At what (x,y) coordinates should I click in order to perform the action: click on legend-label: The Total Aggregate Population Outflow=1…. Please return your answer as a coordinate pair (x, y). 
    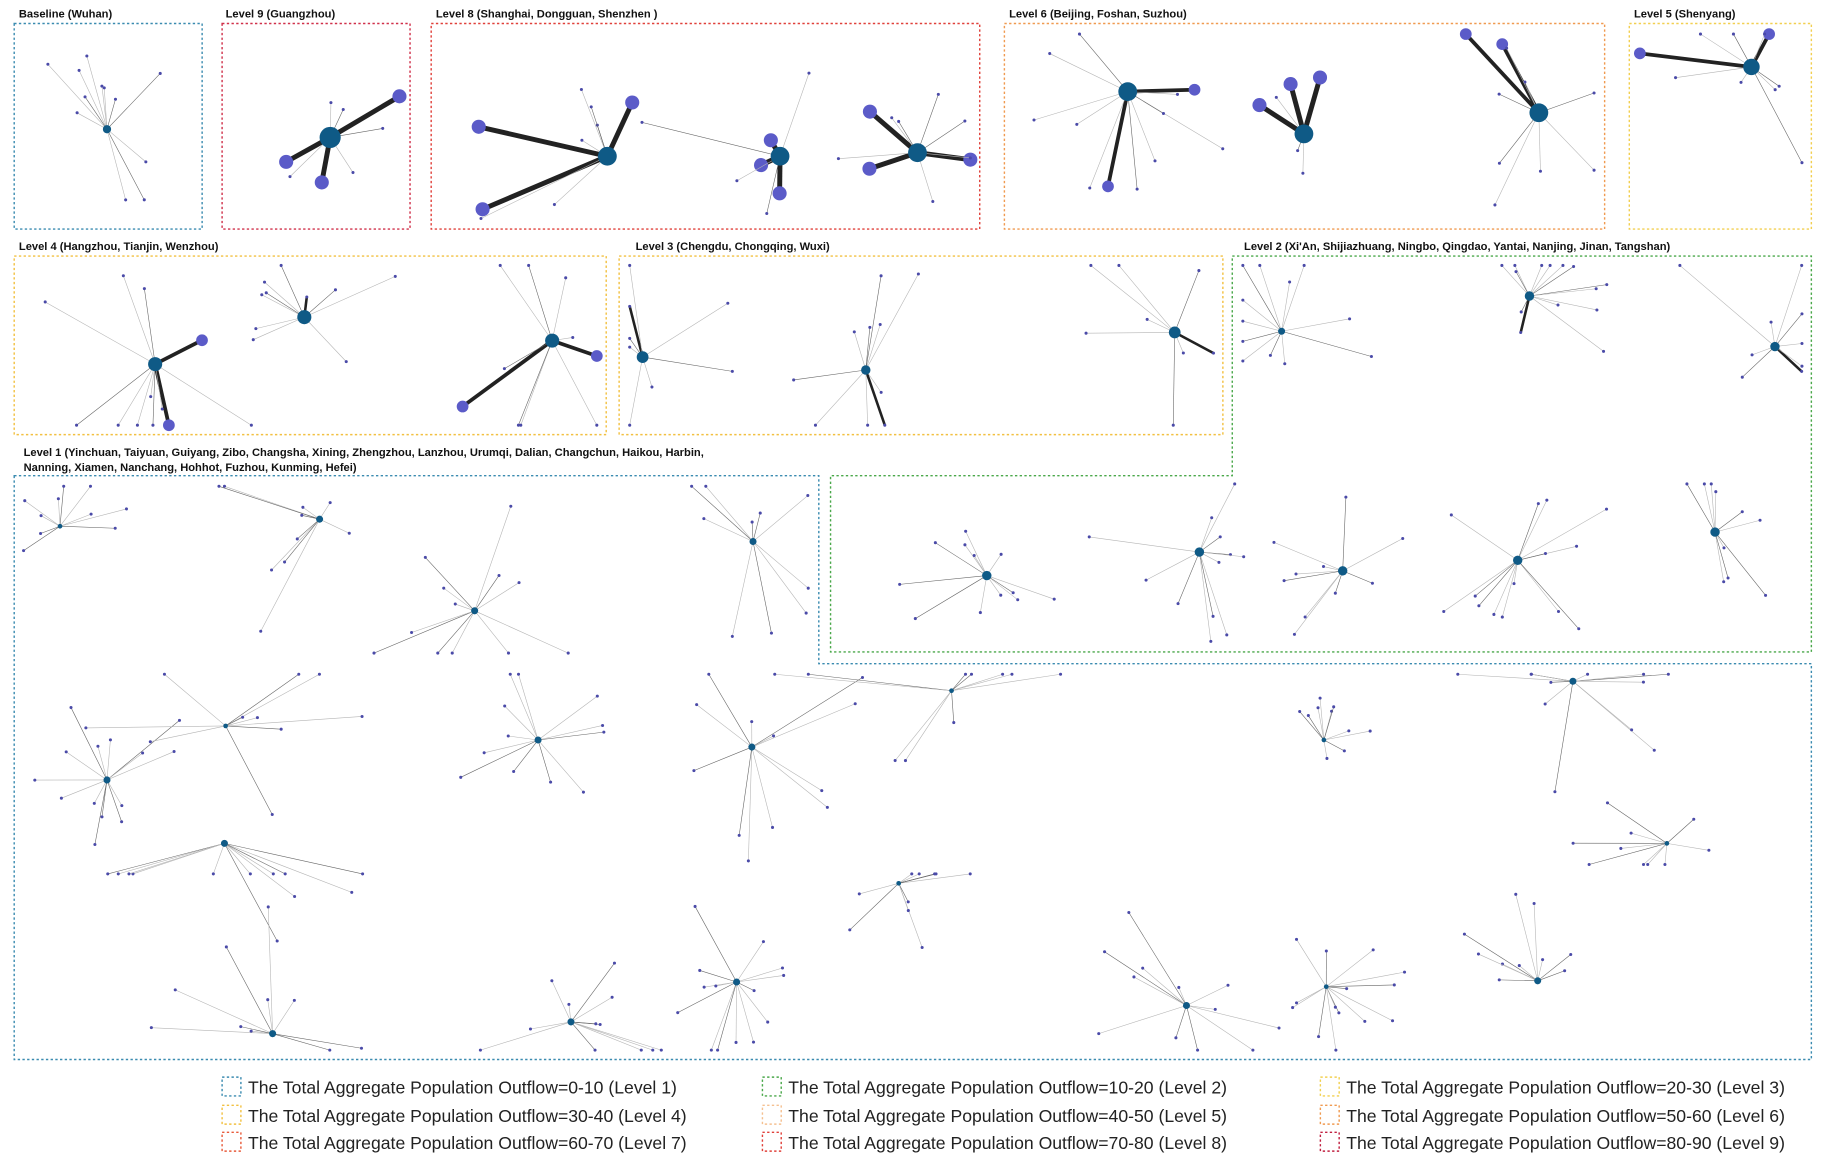
    Looking at the image, I should click on (1007, 1088).